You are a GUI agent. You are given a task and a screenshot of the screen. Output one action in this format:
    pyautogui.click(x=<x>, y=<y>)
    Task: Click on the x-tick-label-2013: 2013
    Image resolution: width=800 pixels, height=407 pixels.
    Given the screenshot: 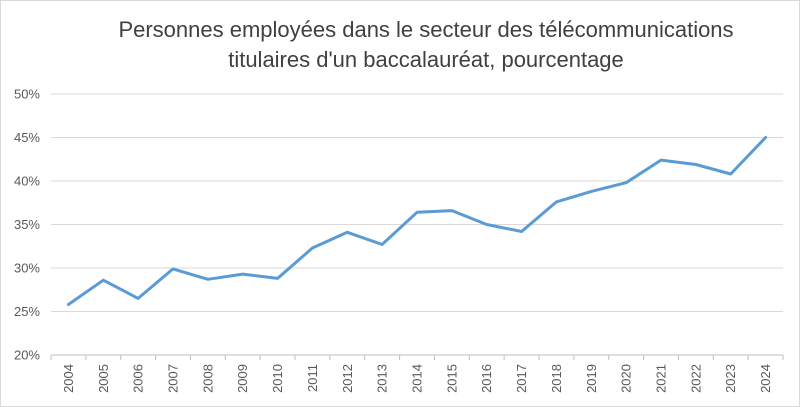 What is the action you would take?
    pyautogui.click(x=382, y=378)
    